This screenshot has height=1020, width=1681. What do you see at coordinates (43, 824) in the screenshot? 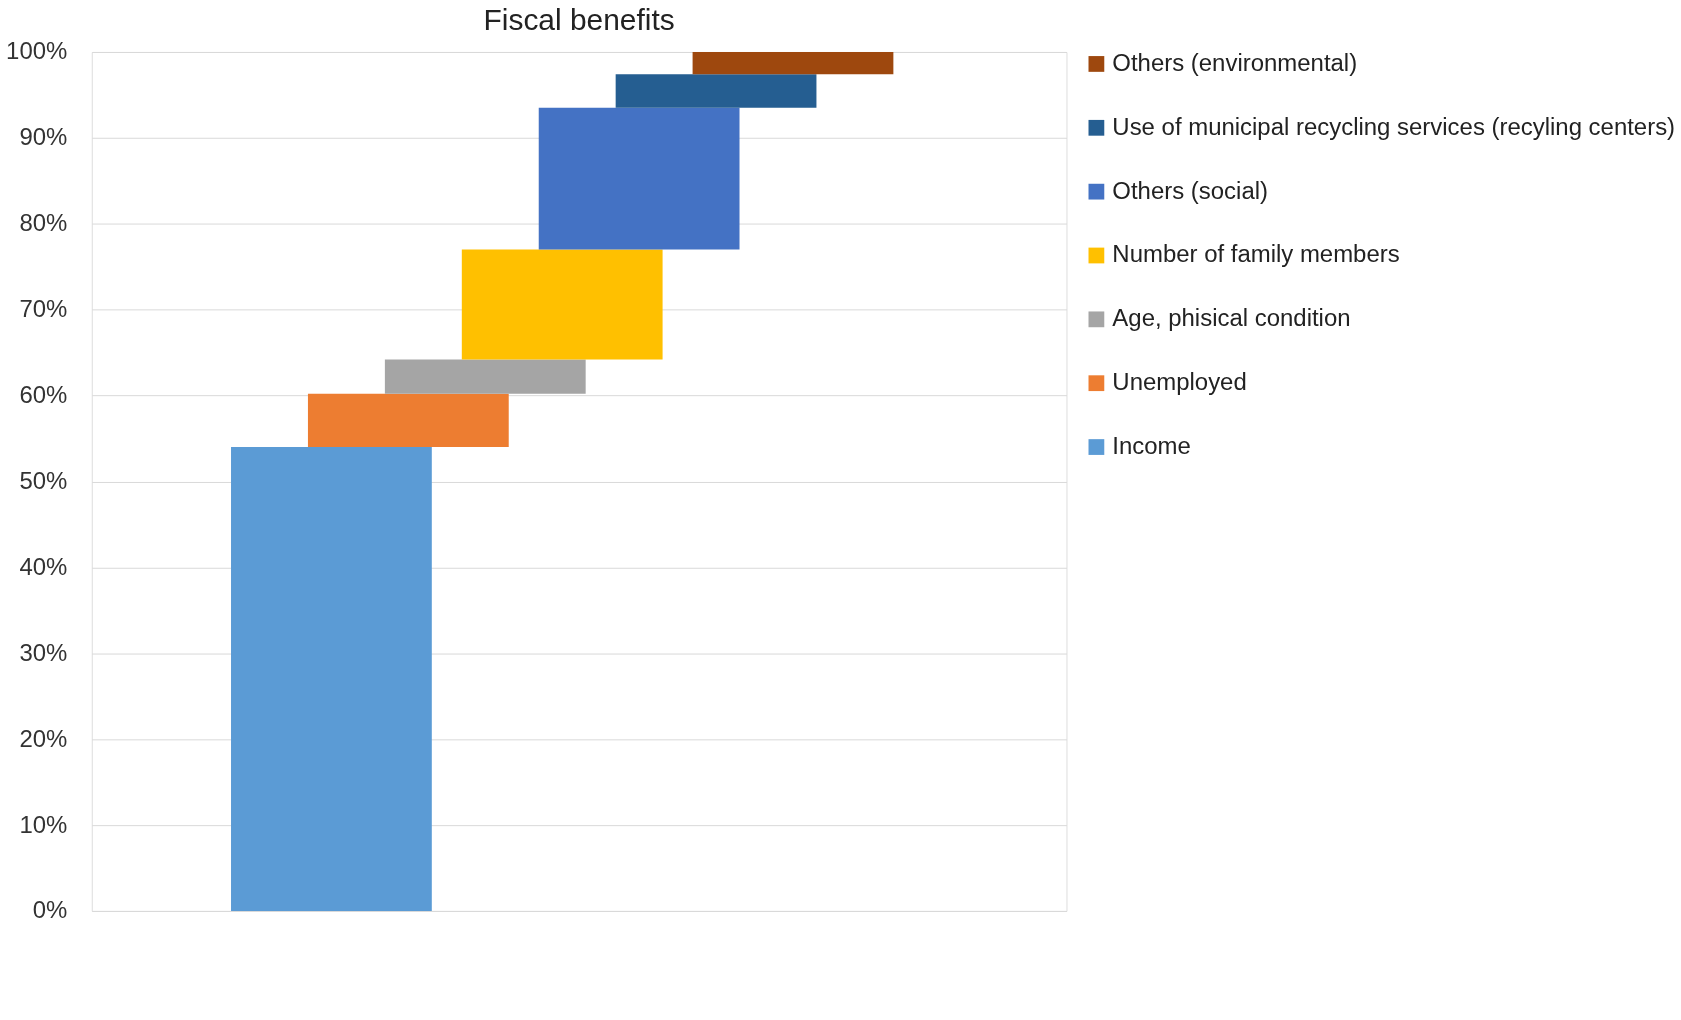
I see `y-tick-label: 10%` at bounding box center [43, 824].